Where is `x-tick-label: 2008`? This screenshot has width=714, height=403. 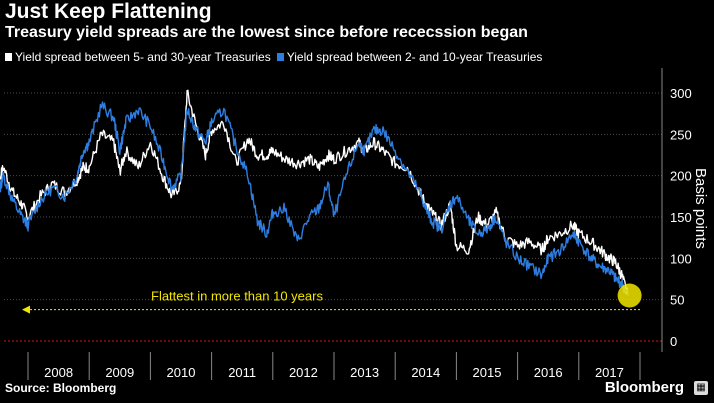 x-tick-label: 2008 is located at coordinates (58, 372).